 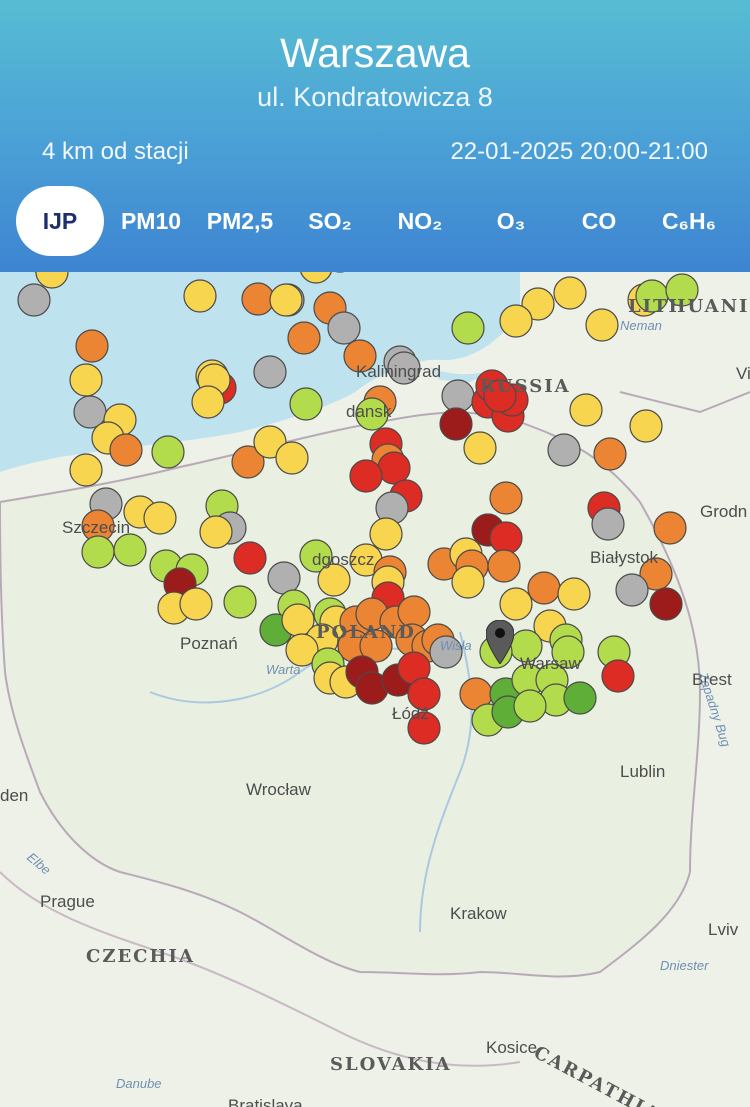 I want to click on label-czechia: CZECHIA, so click(x=140, y=956).